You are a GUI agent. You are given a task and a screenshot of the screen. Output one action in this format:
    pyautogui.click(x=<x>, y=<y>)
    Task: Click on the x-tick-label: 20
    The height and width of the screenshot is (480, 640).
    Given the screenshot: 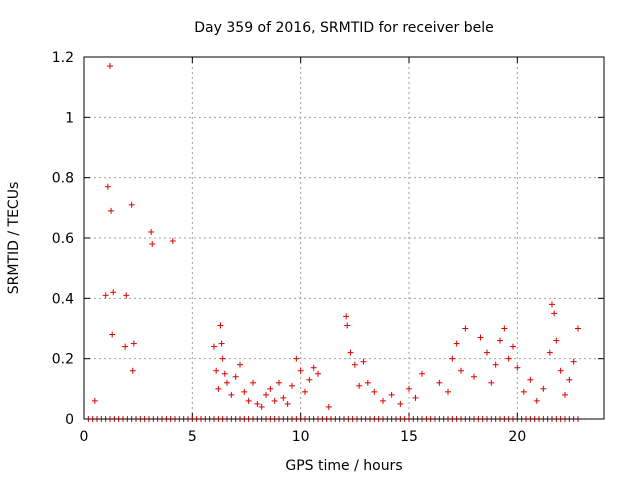 What is the action you would take?
    pyautogui.click(x=517, y=437)
    